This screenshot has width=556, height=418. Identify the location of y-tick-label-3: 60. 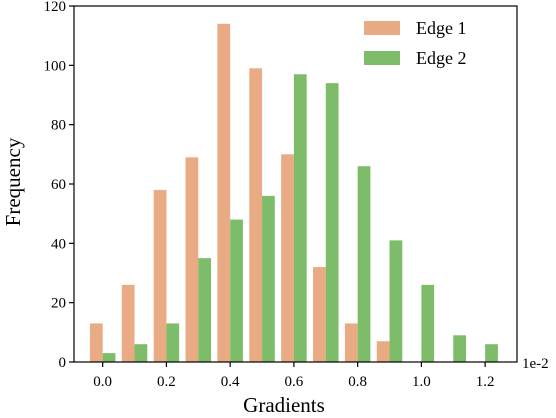
(58, 185).